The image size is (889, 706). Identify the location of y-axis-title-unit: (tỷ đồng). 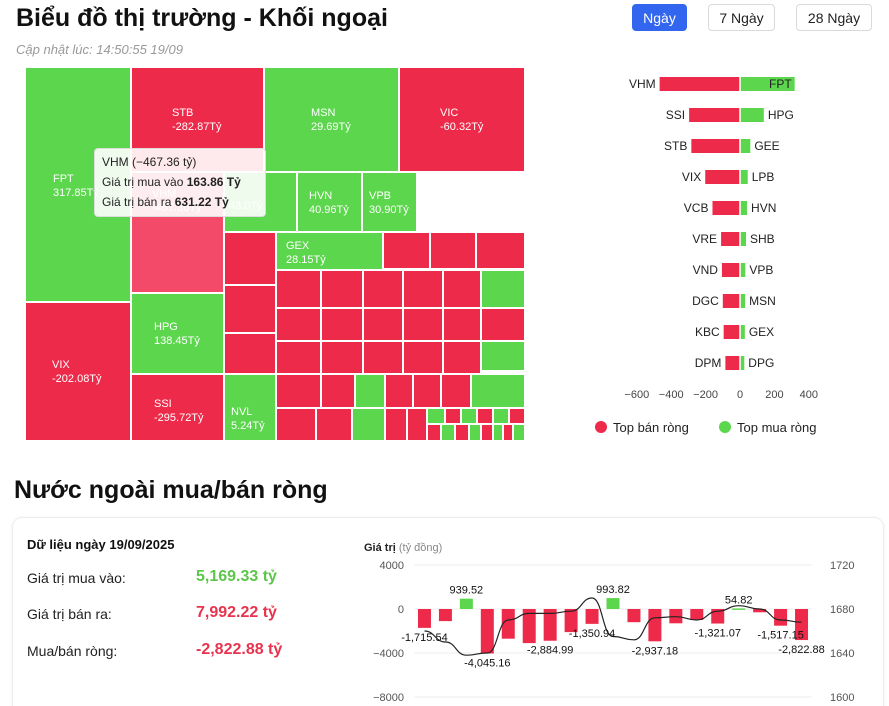
(419, 548).